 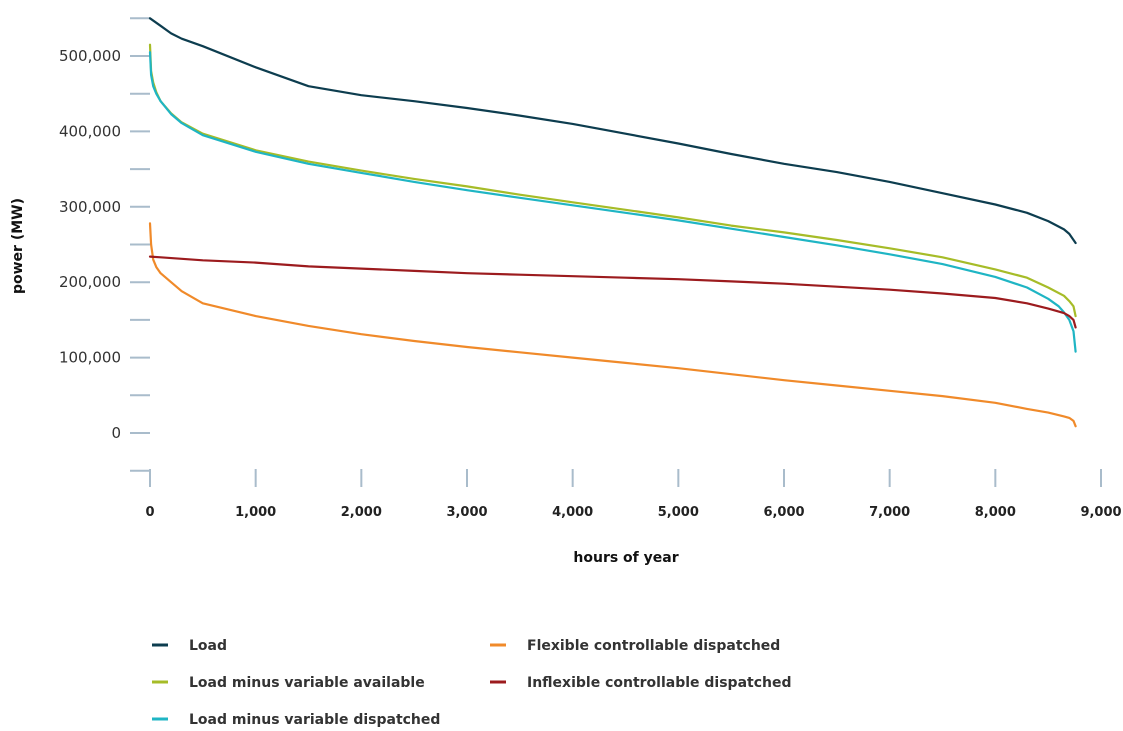 I want to click on y-axis-title: power (MW), so click(x=18, y=246).